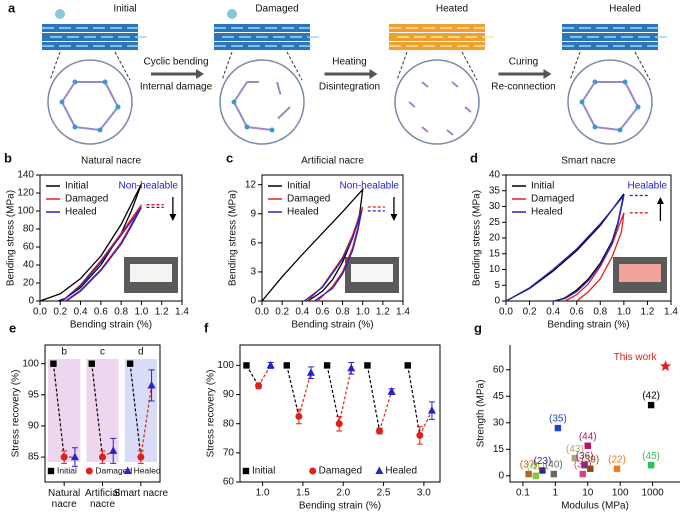  What do you see at coordinates (588, 493) in the screenshot?
I see `x-tick-label: 10` at bounding box center [588, 493].